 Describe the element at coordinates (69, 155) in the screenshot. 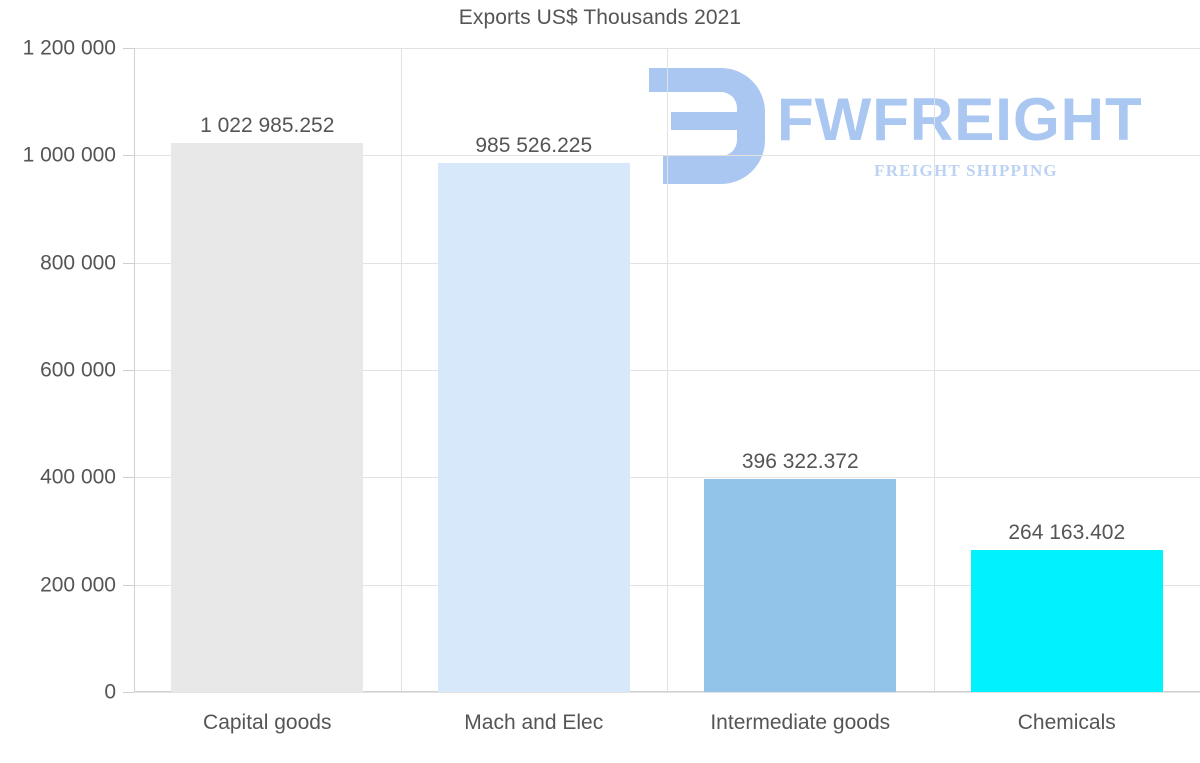

I see `y-axis-tick-label: 1 000 000` at that location.